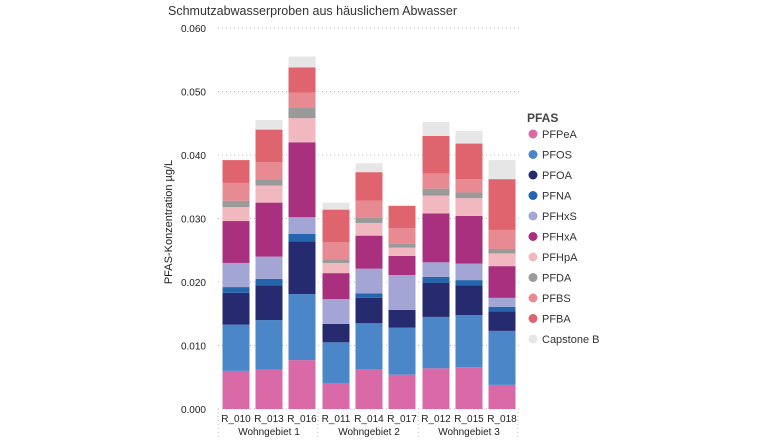  I want to click on y-tick-label: 0.010, so click(193, 347).